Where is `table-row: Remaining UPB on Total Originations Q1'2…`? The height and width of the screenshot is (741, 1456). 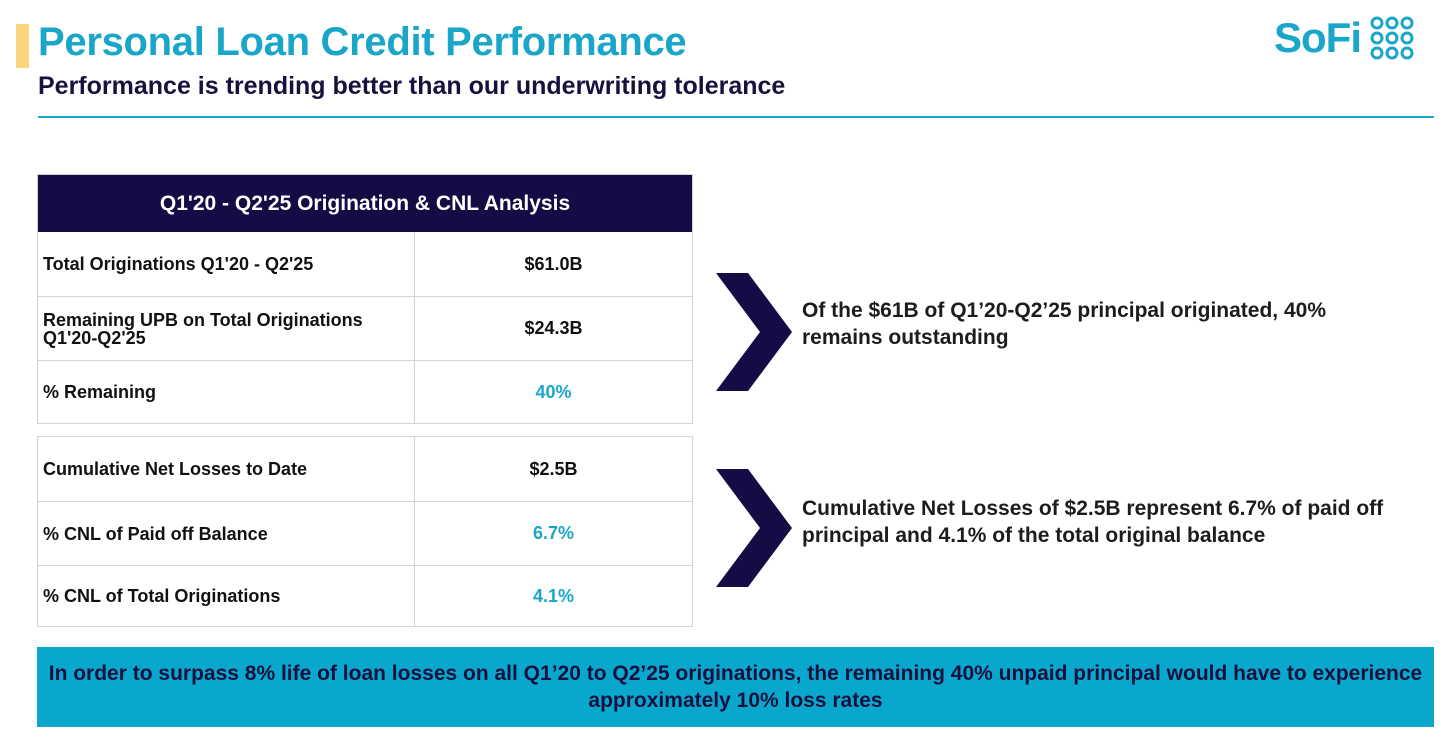
table-row: Remaining UPB on Total Originations Q1'2… is located at coordinates (365, 328).